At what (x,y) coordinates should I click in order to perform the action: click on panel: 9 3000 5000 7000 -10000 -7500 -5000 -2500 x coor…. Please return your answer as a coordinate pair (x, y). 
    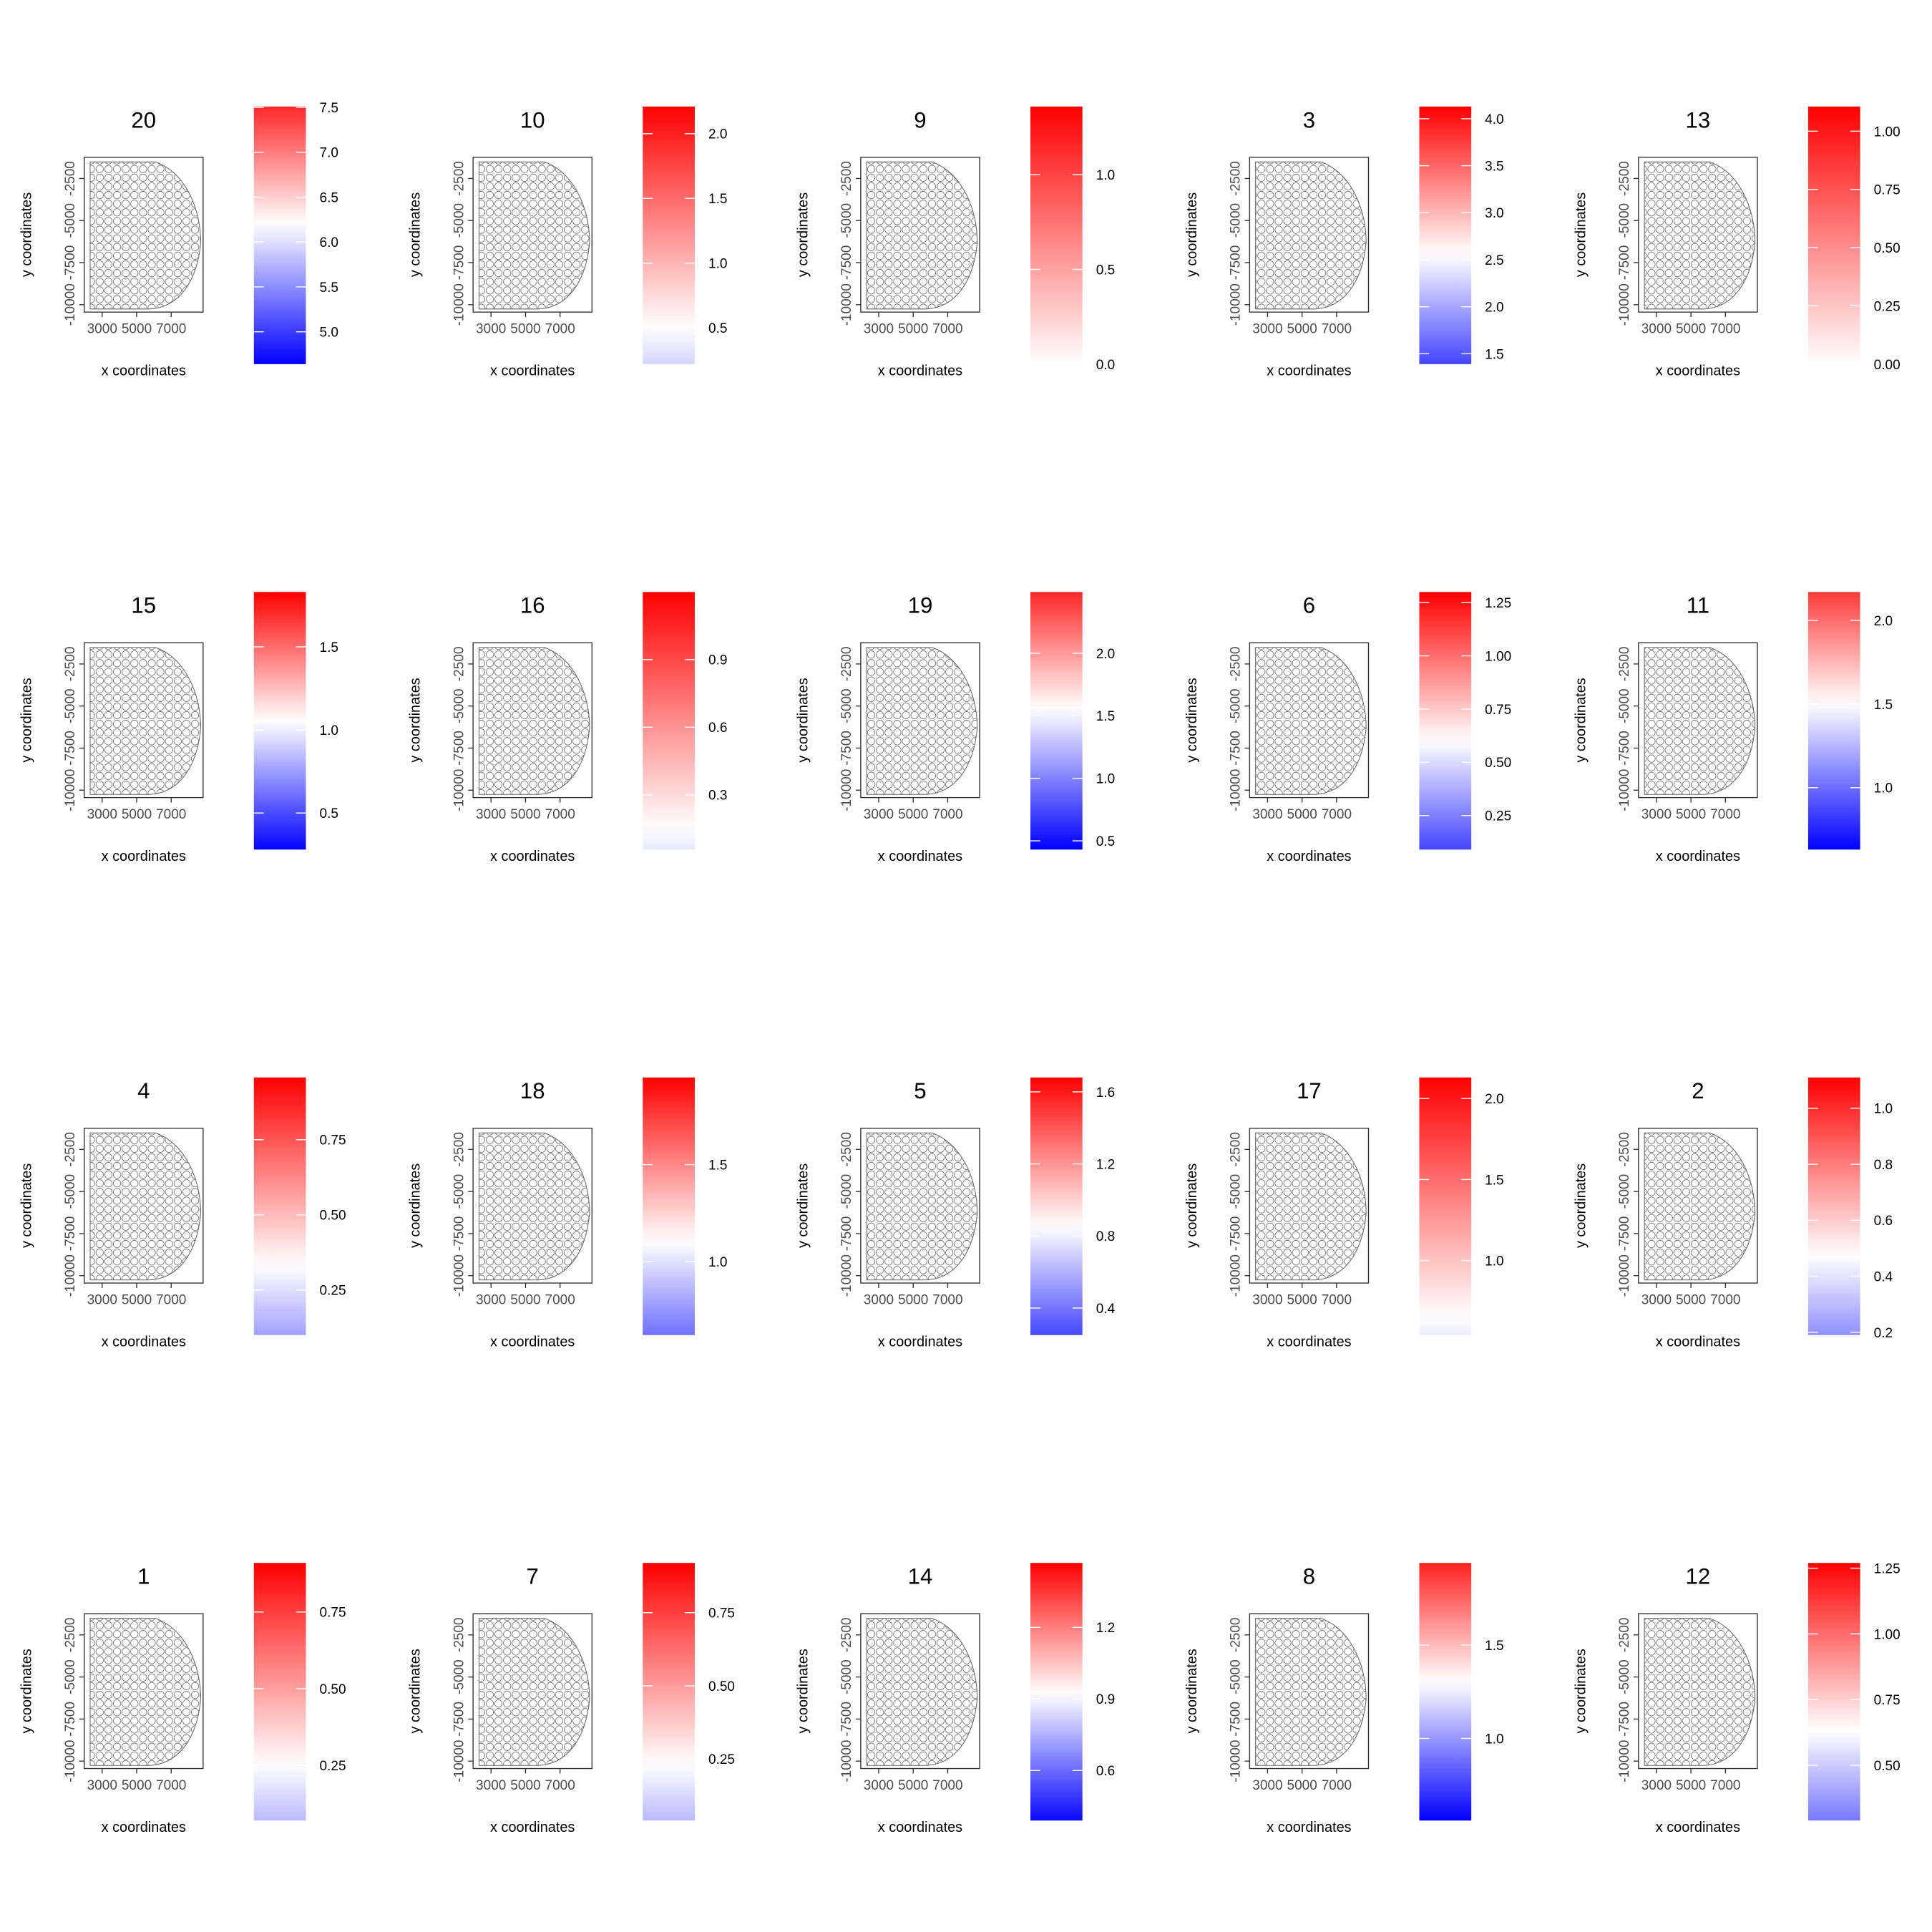
    Looking at the image, I should click on (955, 242).